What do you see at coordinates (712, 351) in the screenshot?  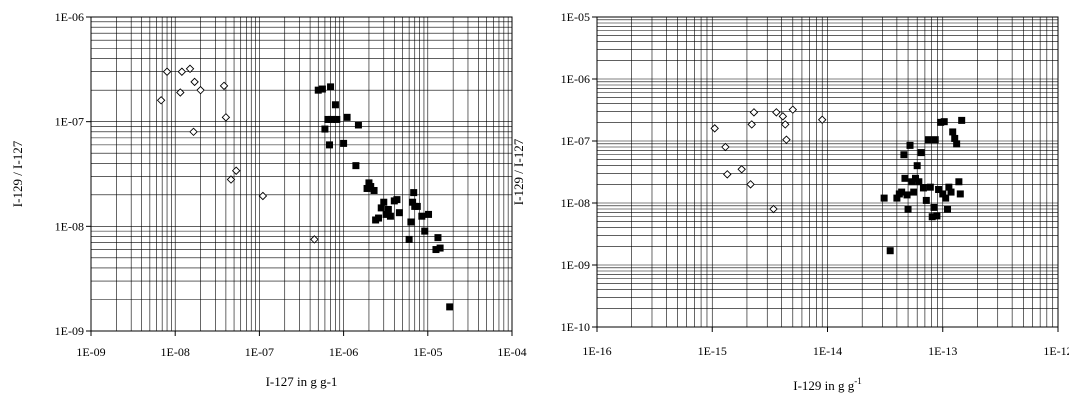 I see `x-tick-label: 1E-15` at bounding box center [712, 351].